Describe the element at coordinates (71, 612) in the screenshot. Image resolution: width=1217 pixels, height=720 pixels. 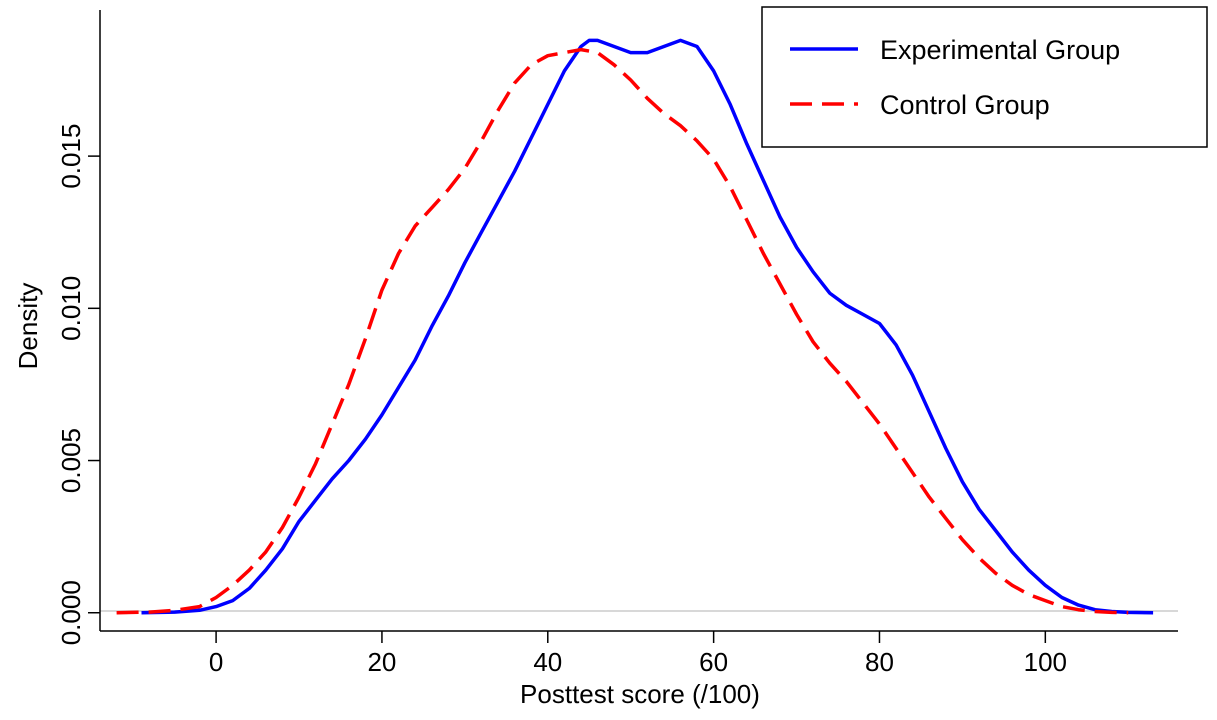
I see `y-tick-label: 0.000` at that location.